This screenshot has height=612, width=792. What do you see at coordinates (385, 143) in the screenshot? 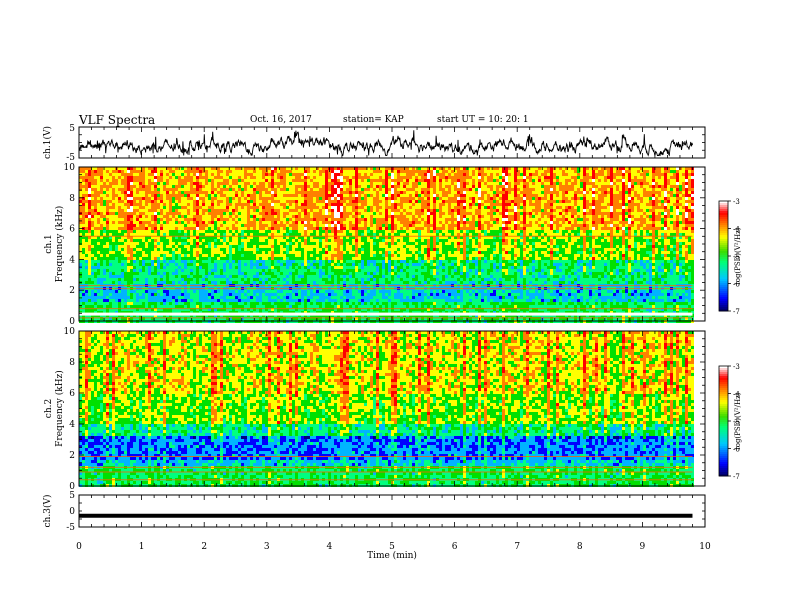
I see `ch1-waveform-line` at bounding box center [385, 143].